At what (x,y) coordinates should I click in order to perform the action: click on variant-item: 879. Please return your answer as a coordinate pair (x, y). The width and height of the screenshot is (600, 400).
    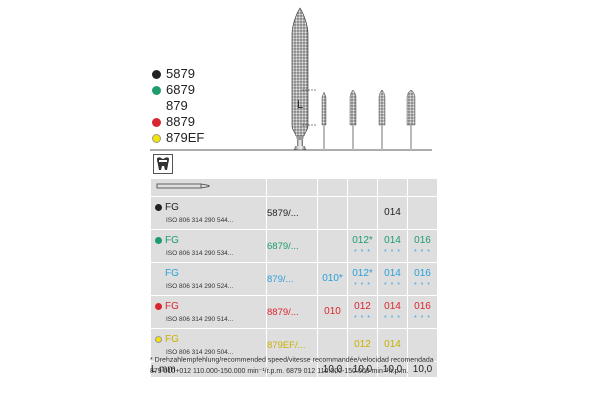
    Looking at the image, I should click on (207, 106).